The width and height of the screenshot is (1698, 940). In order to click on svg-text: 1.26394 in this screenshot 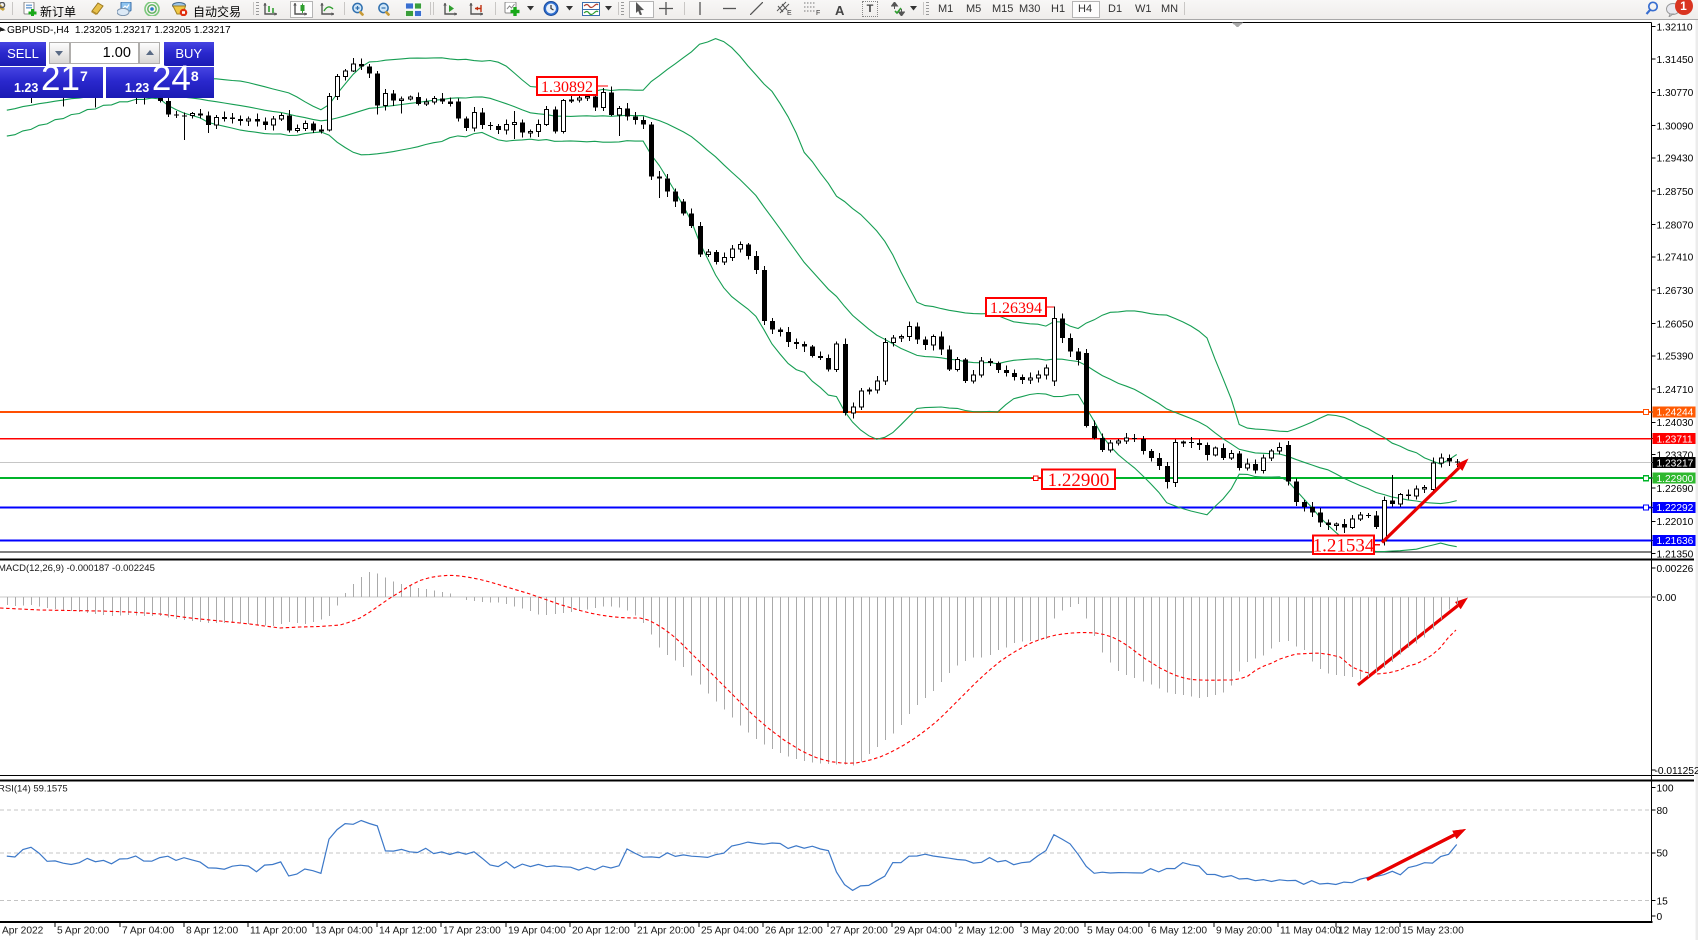, I will do `click(1016, 308)`.